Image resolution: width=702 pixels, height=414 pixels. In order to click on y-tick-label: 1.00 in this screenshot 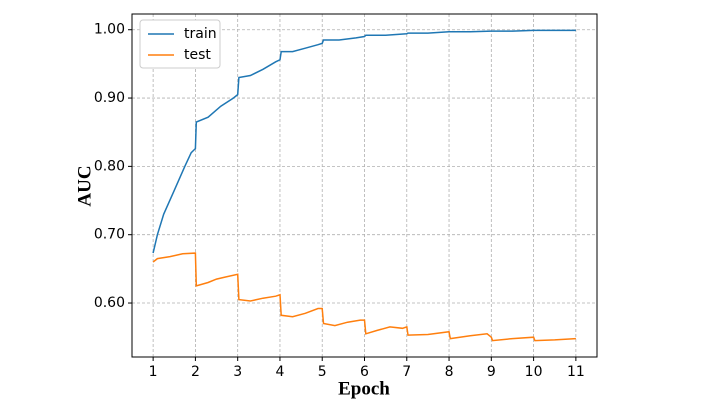, I will do `click(109, 30)`.